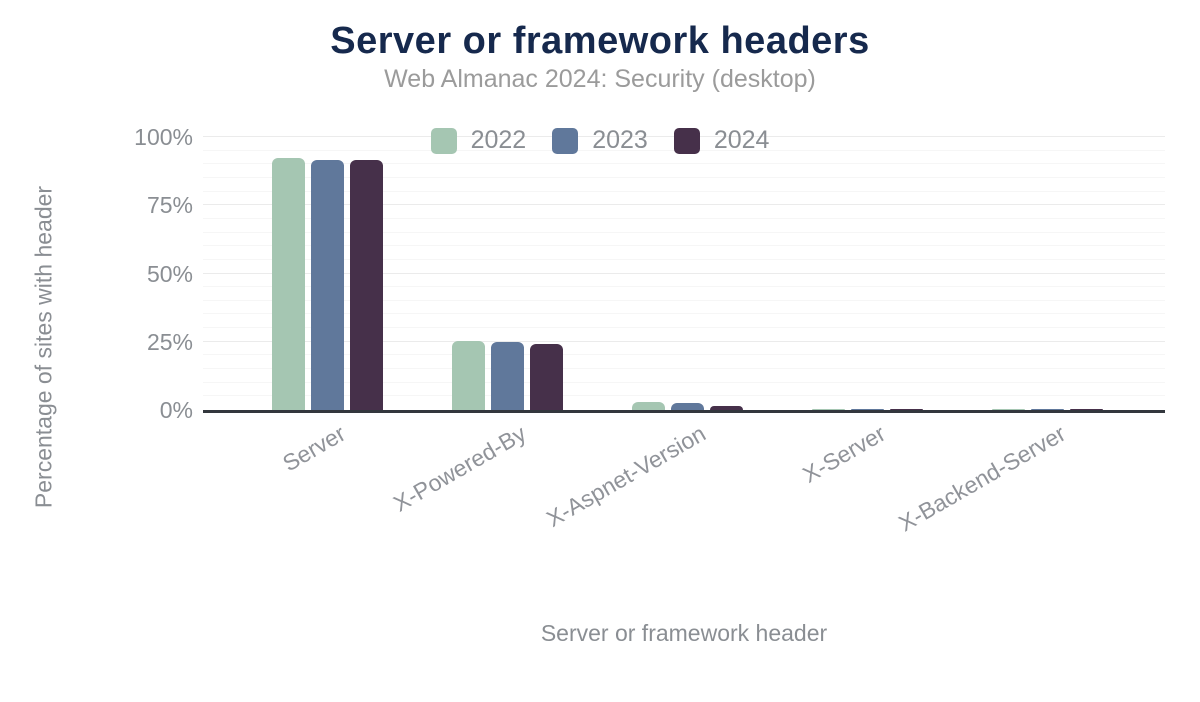 The height and width of the screenshot is (702, 1200). I want to click on legend-label-2024: 2024, so click(741, 140).